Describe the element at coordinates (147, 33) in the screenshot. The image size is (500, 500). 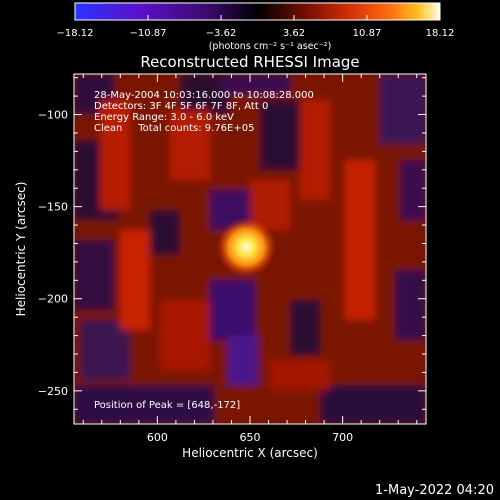
I see `colorbar-tick-1: −10.87` at that location.